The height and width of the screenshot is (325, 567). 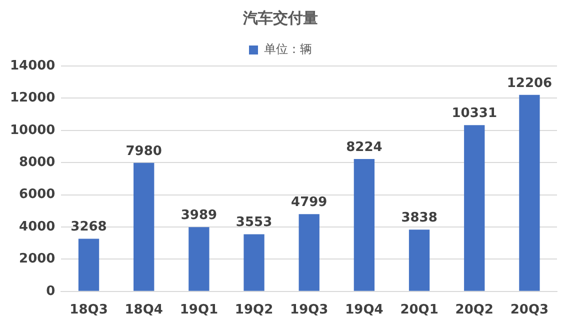 I want to click on legend-label: 单位：辆, so click(x=288, y=49).